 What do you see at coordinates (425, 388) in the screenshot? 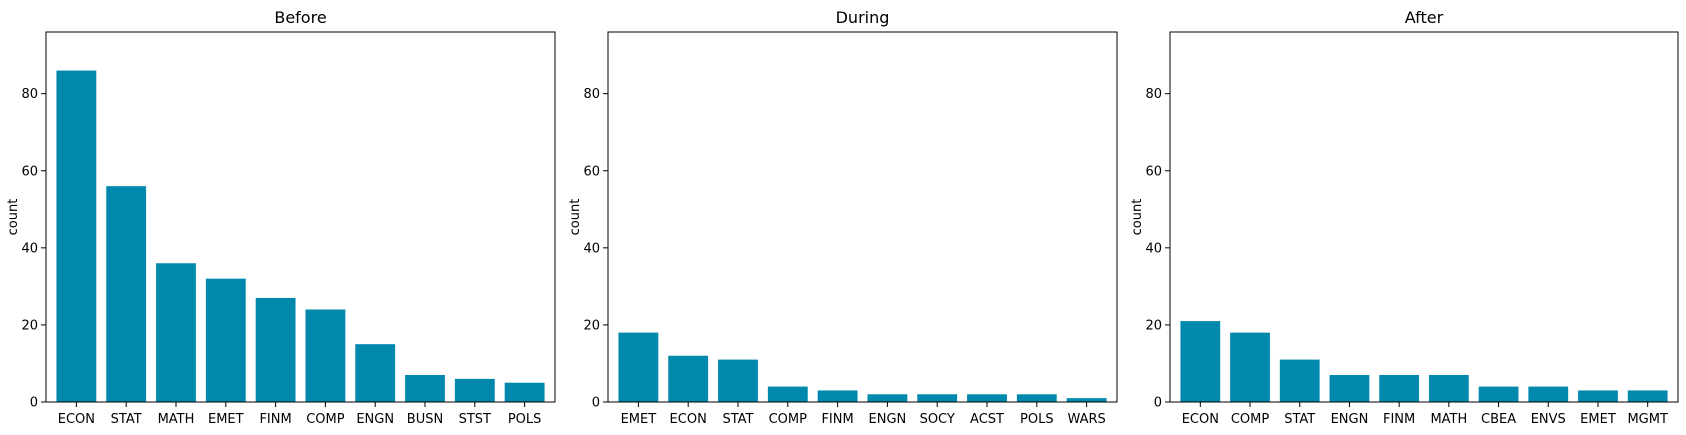
I see `bar-busn` at bounding box center [425, 388].